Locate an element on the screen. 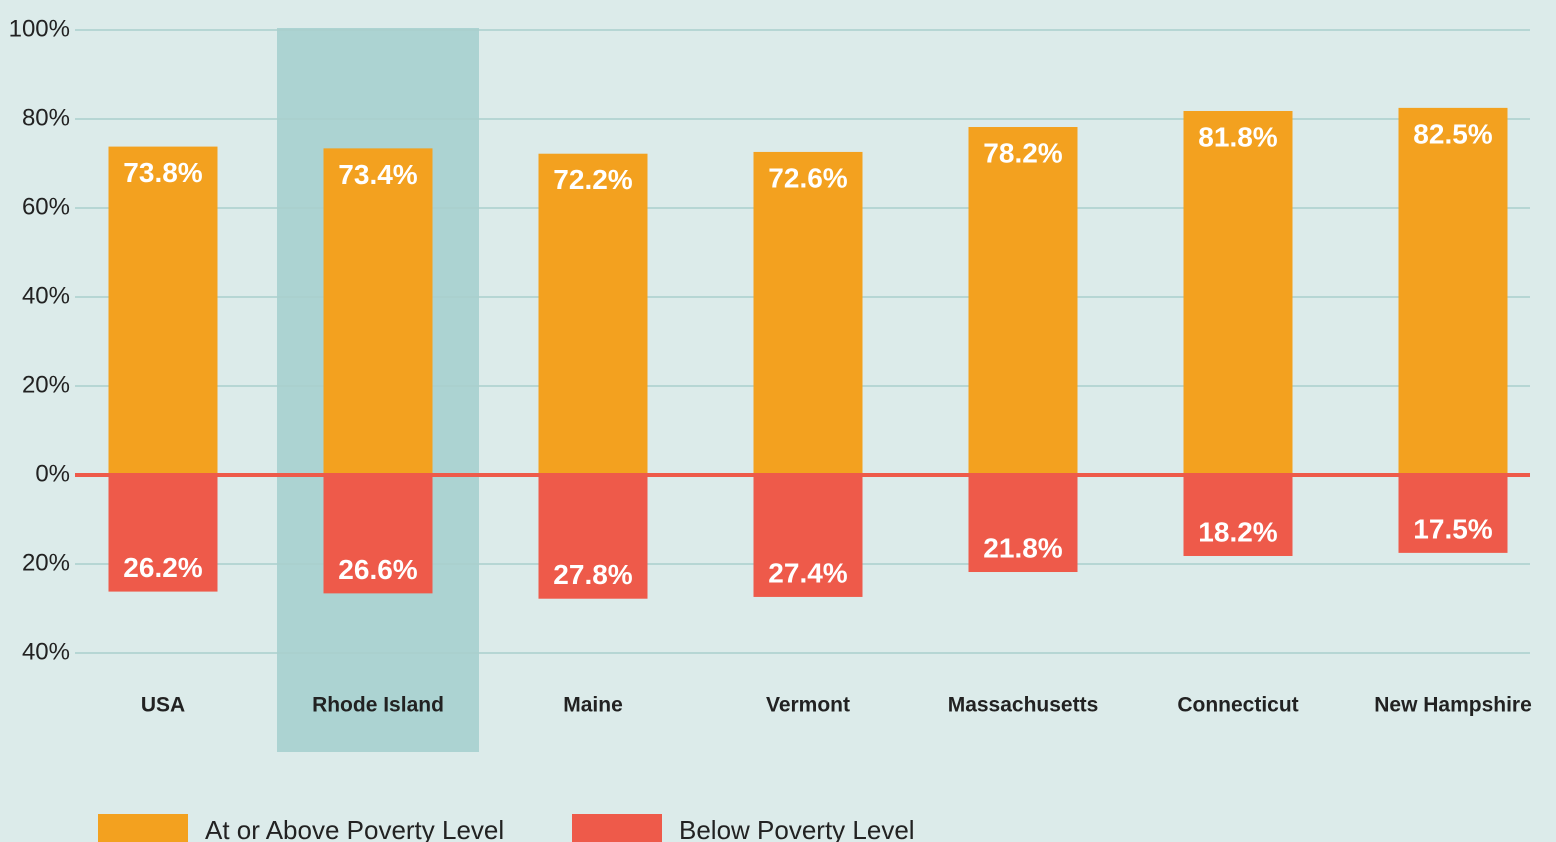 The height and width of the screenshot is (842, 1556). x-tick-label: USA is located at coordinates (163, 705).